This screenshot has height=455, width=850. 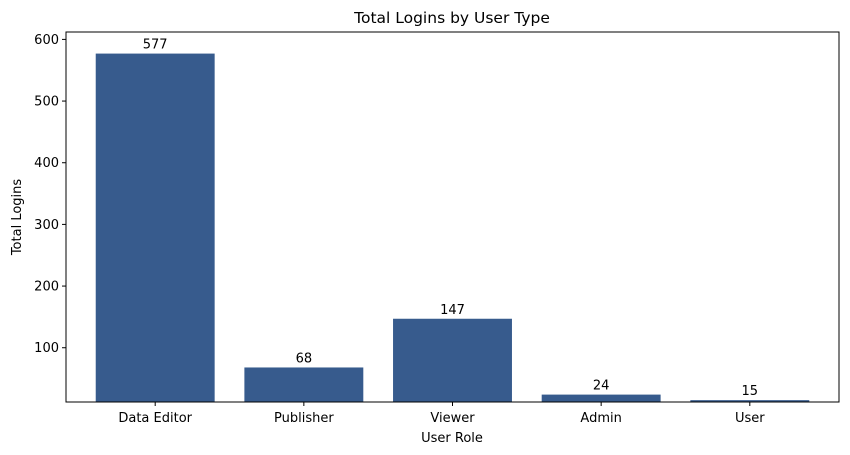 What do you see at coordinates (750, 418) in the screenshot?
I see `x-tick-label: User` at bounding box center [750, 418].